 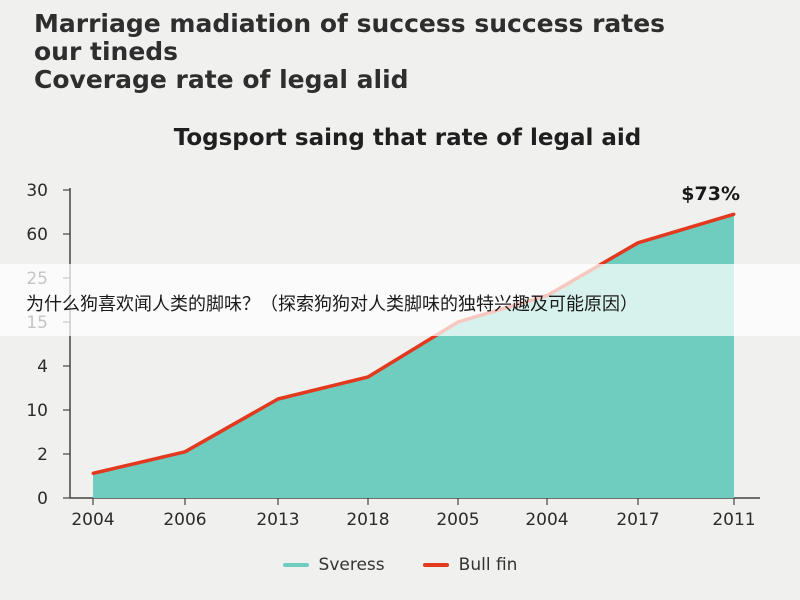 What do you see at coordinates (400, 565) in the screenshot?
I see `chart-legend: Sveress Bull fin` at bounding box center [400, 565].